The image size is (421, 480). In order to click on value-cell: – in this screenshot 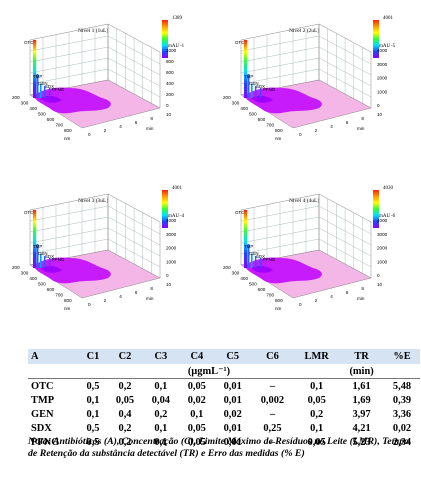, I will do `click(272, 414)`.